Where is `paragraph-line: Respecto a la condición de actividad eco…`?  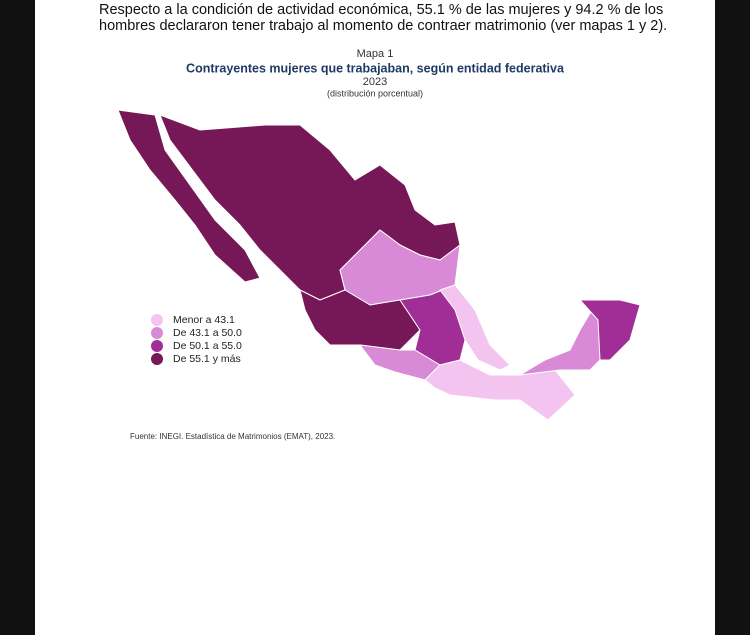
paragraph-line: Respecto a la condición de actividad eco… is located at coordinates (381, 10).